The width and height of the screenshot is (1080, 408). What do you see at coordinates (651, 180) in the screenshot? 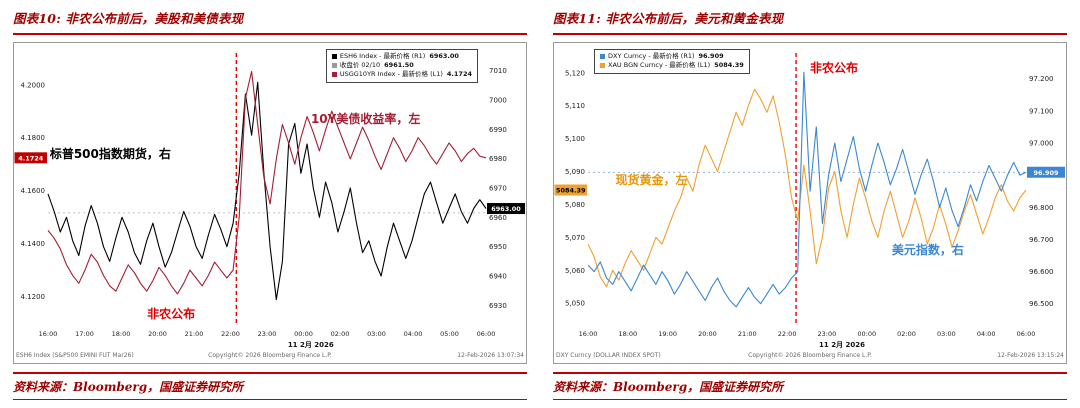
I see `annotation-spot-gold: 现货黄金，左` at bounding box center [651, 180].